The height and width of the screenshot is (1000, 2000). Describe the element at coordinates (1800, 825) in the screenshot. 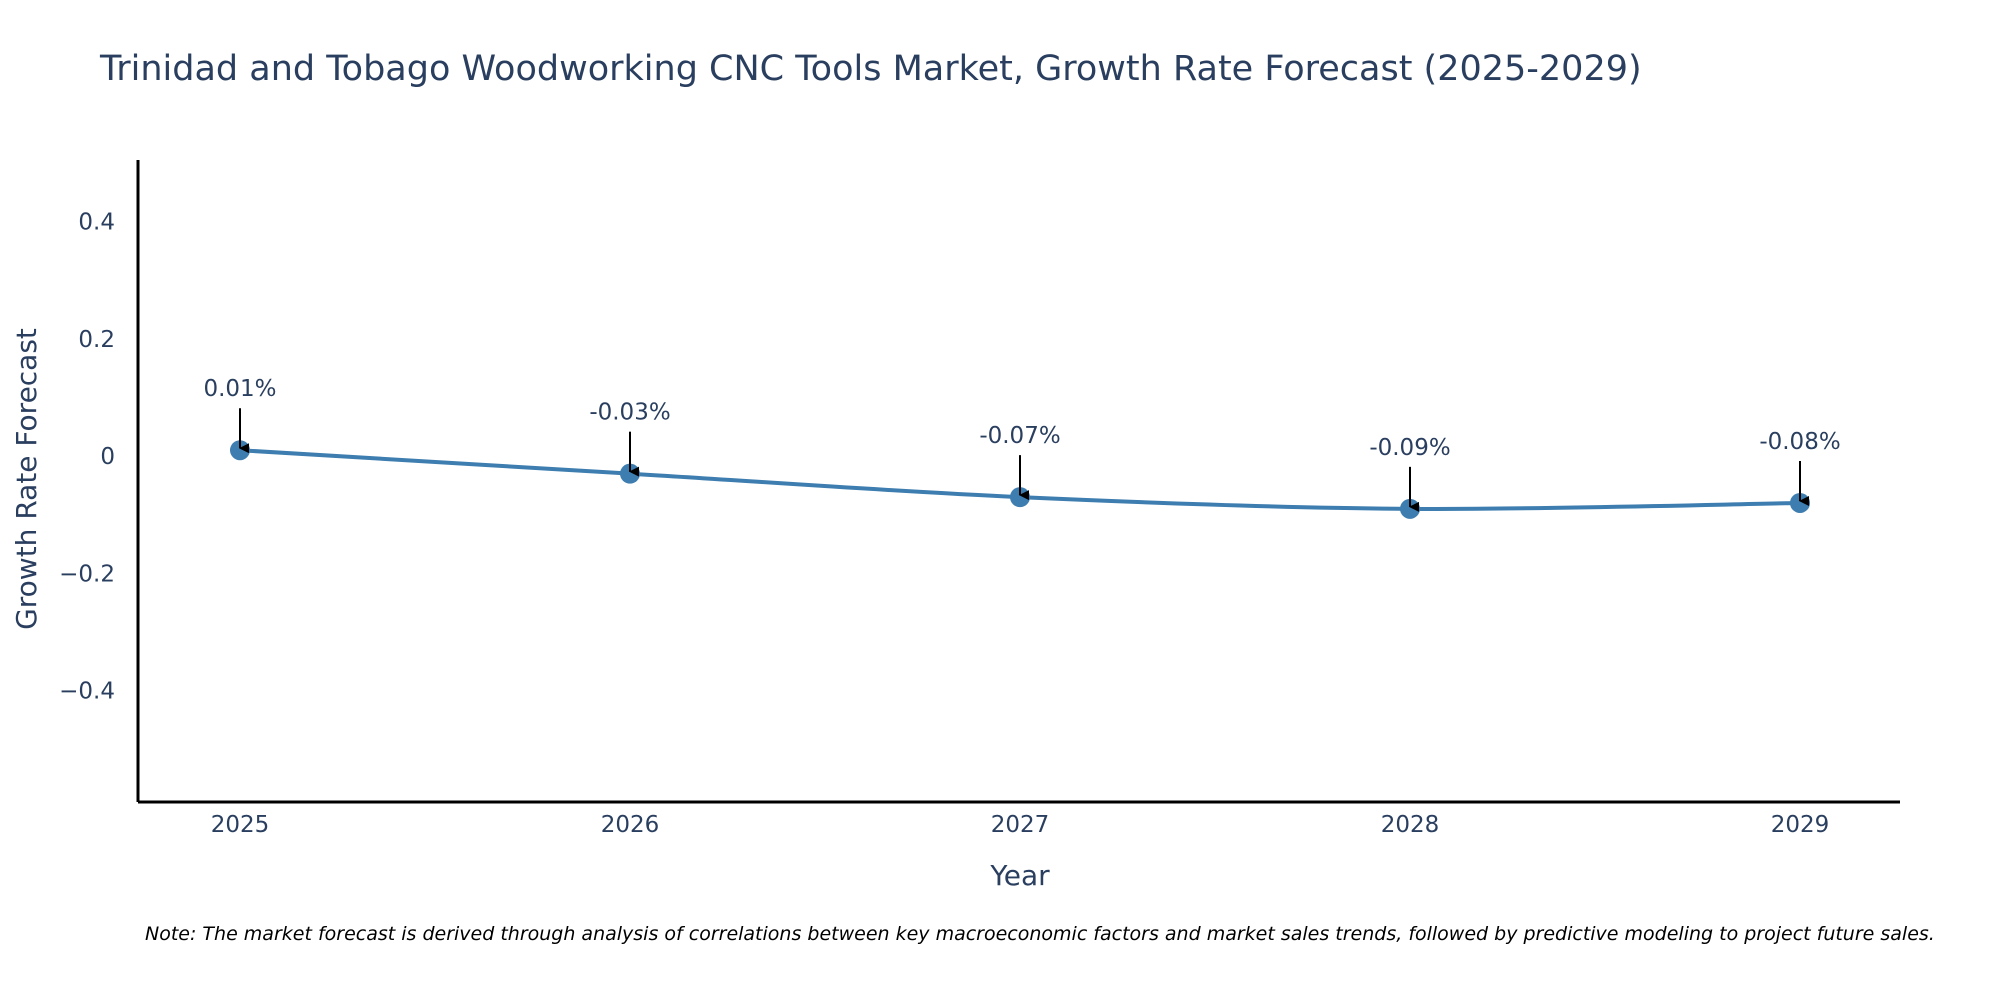

I see `x-tick-label: 2029` at that location.